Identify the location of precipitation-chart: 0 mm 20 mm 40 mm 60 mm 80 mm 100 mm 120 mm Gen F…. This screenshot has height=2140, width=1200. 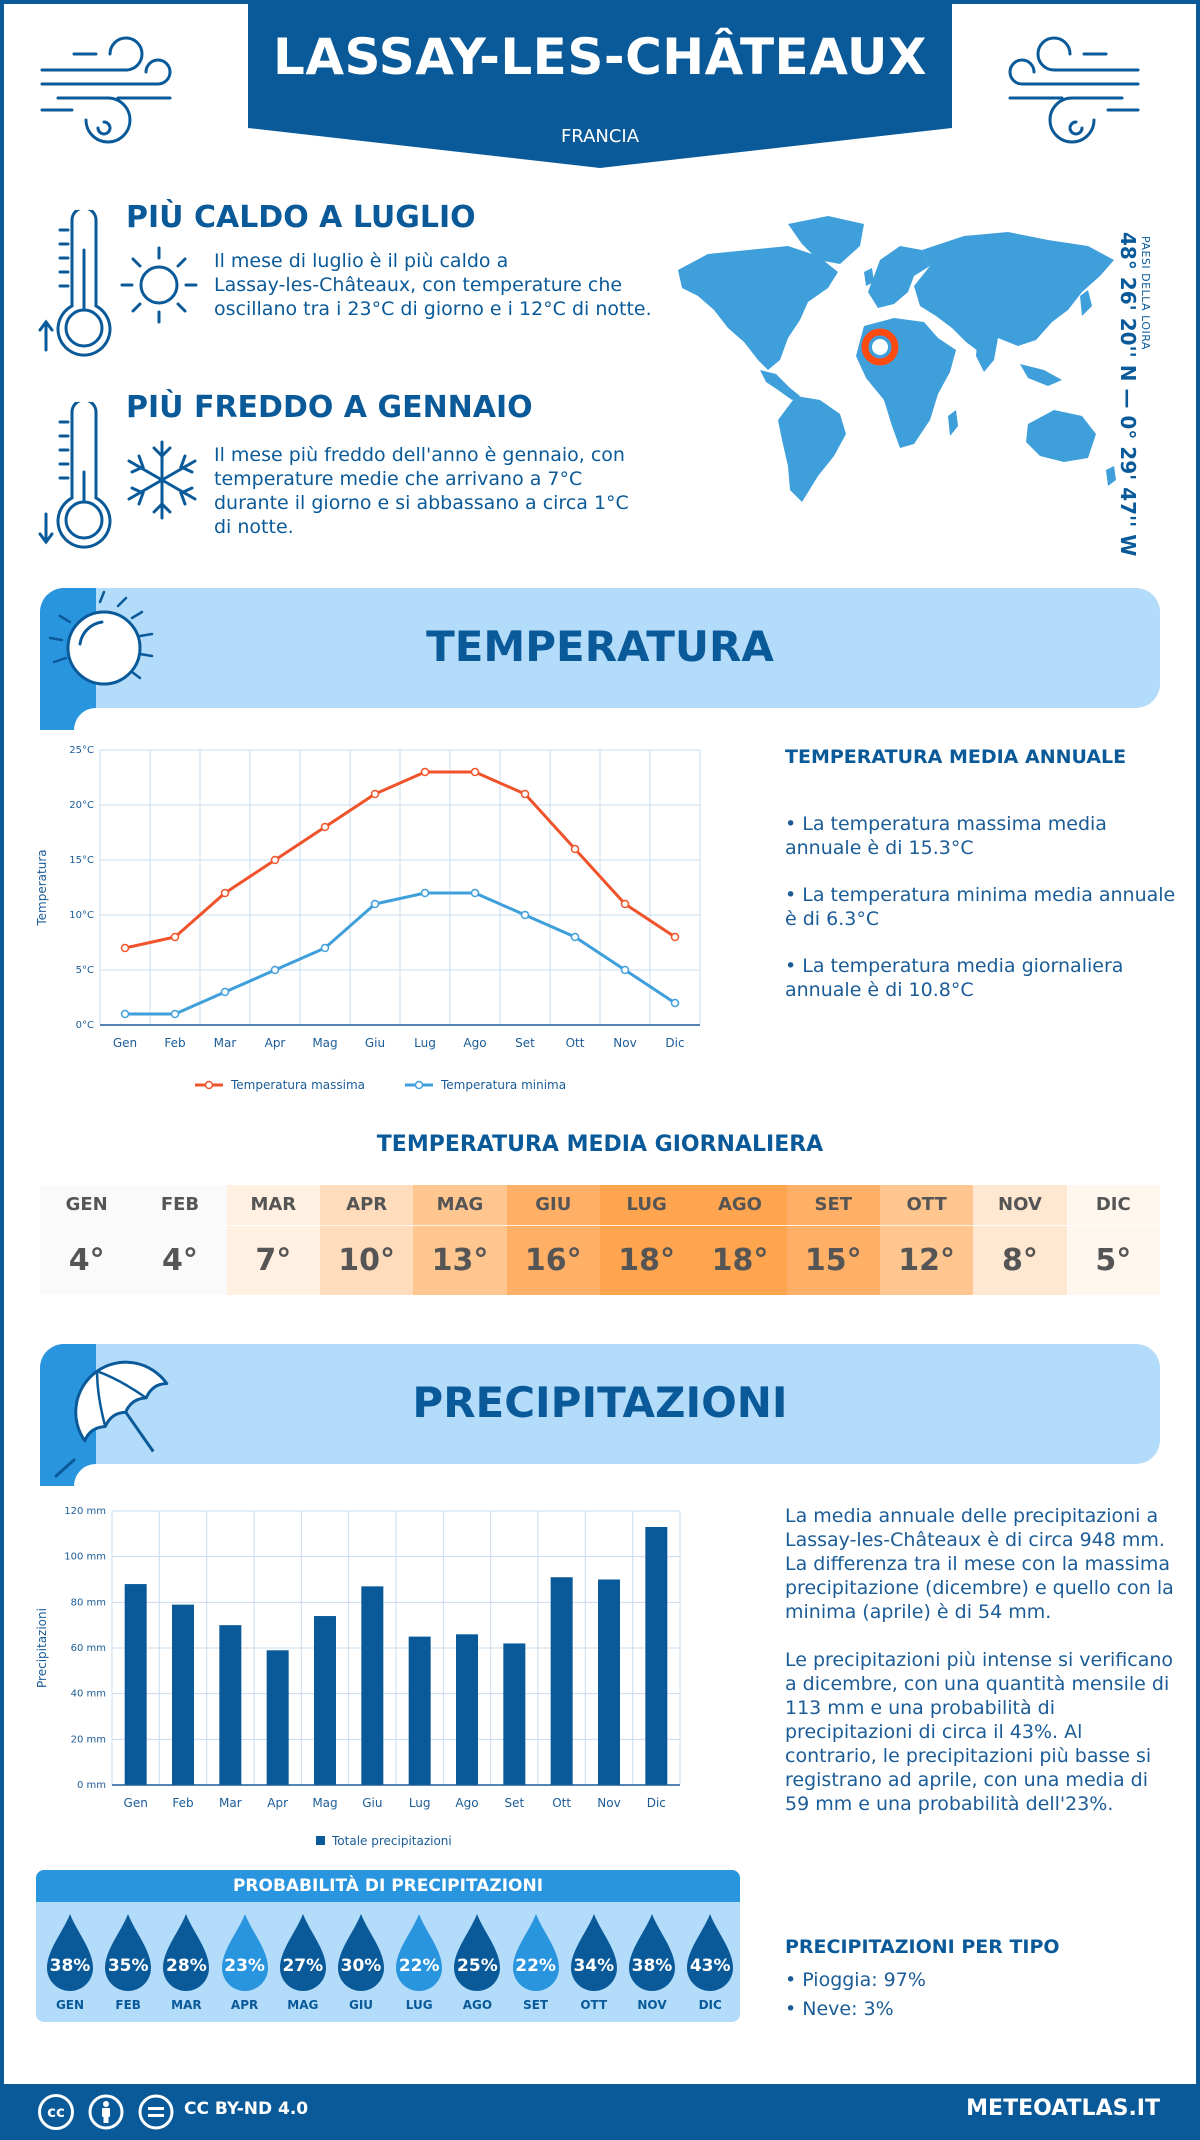
(358, 1677).